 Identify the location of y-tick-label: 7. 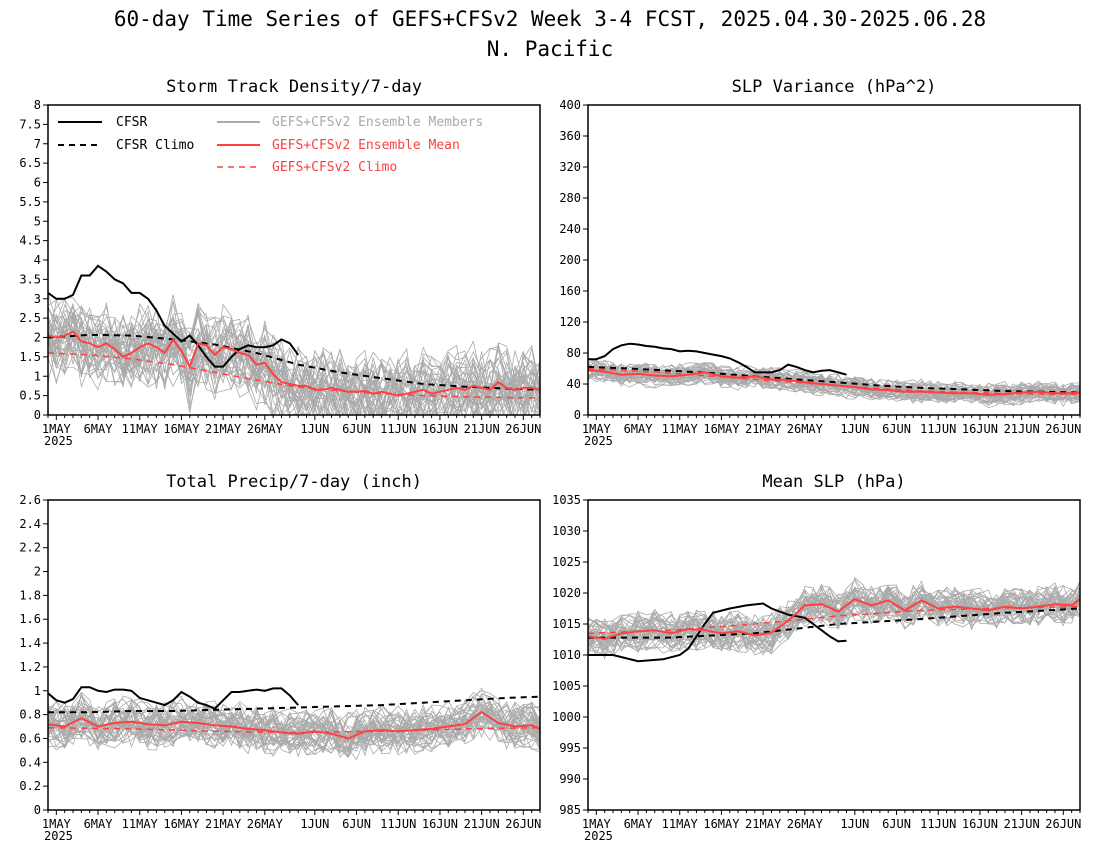
(37, 144).